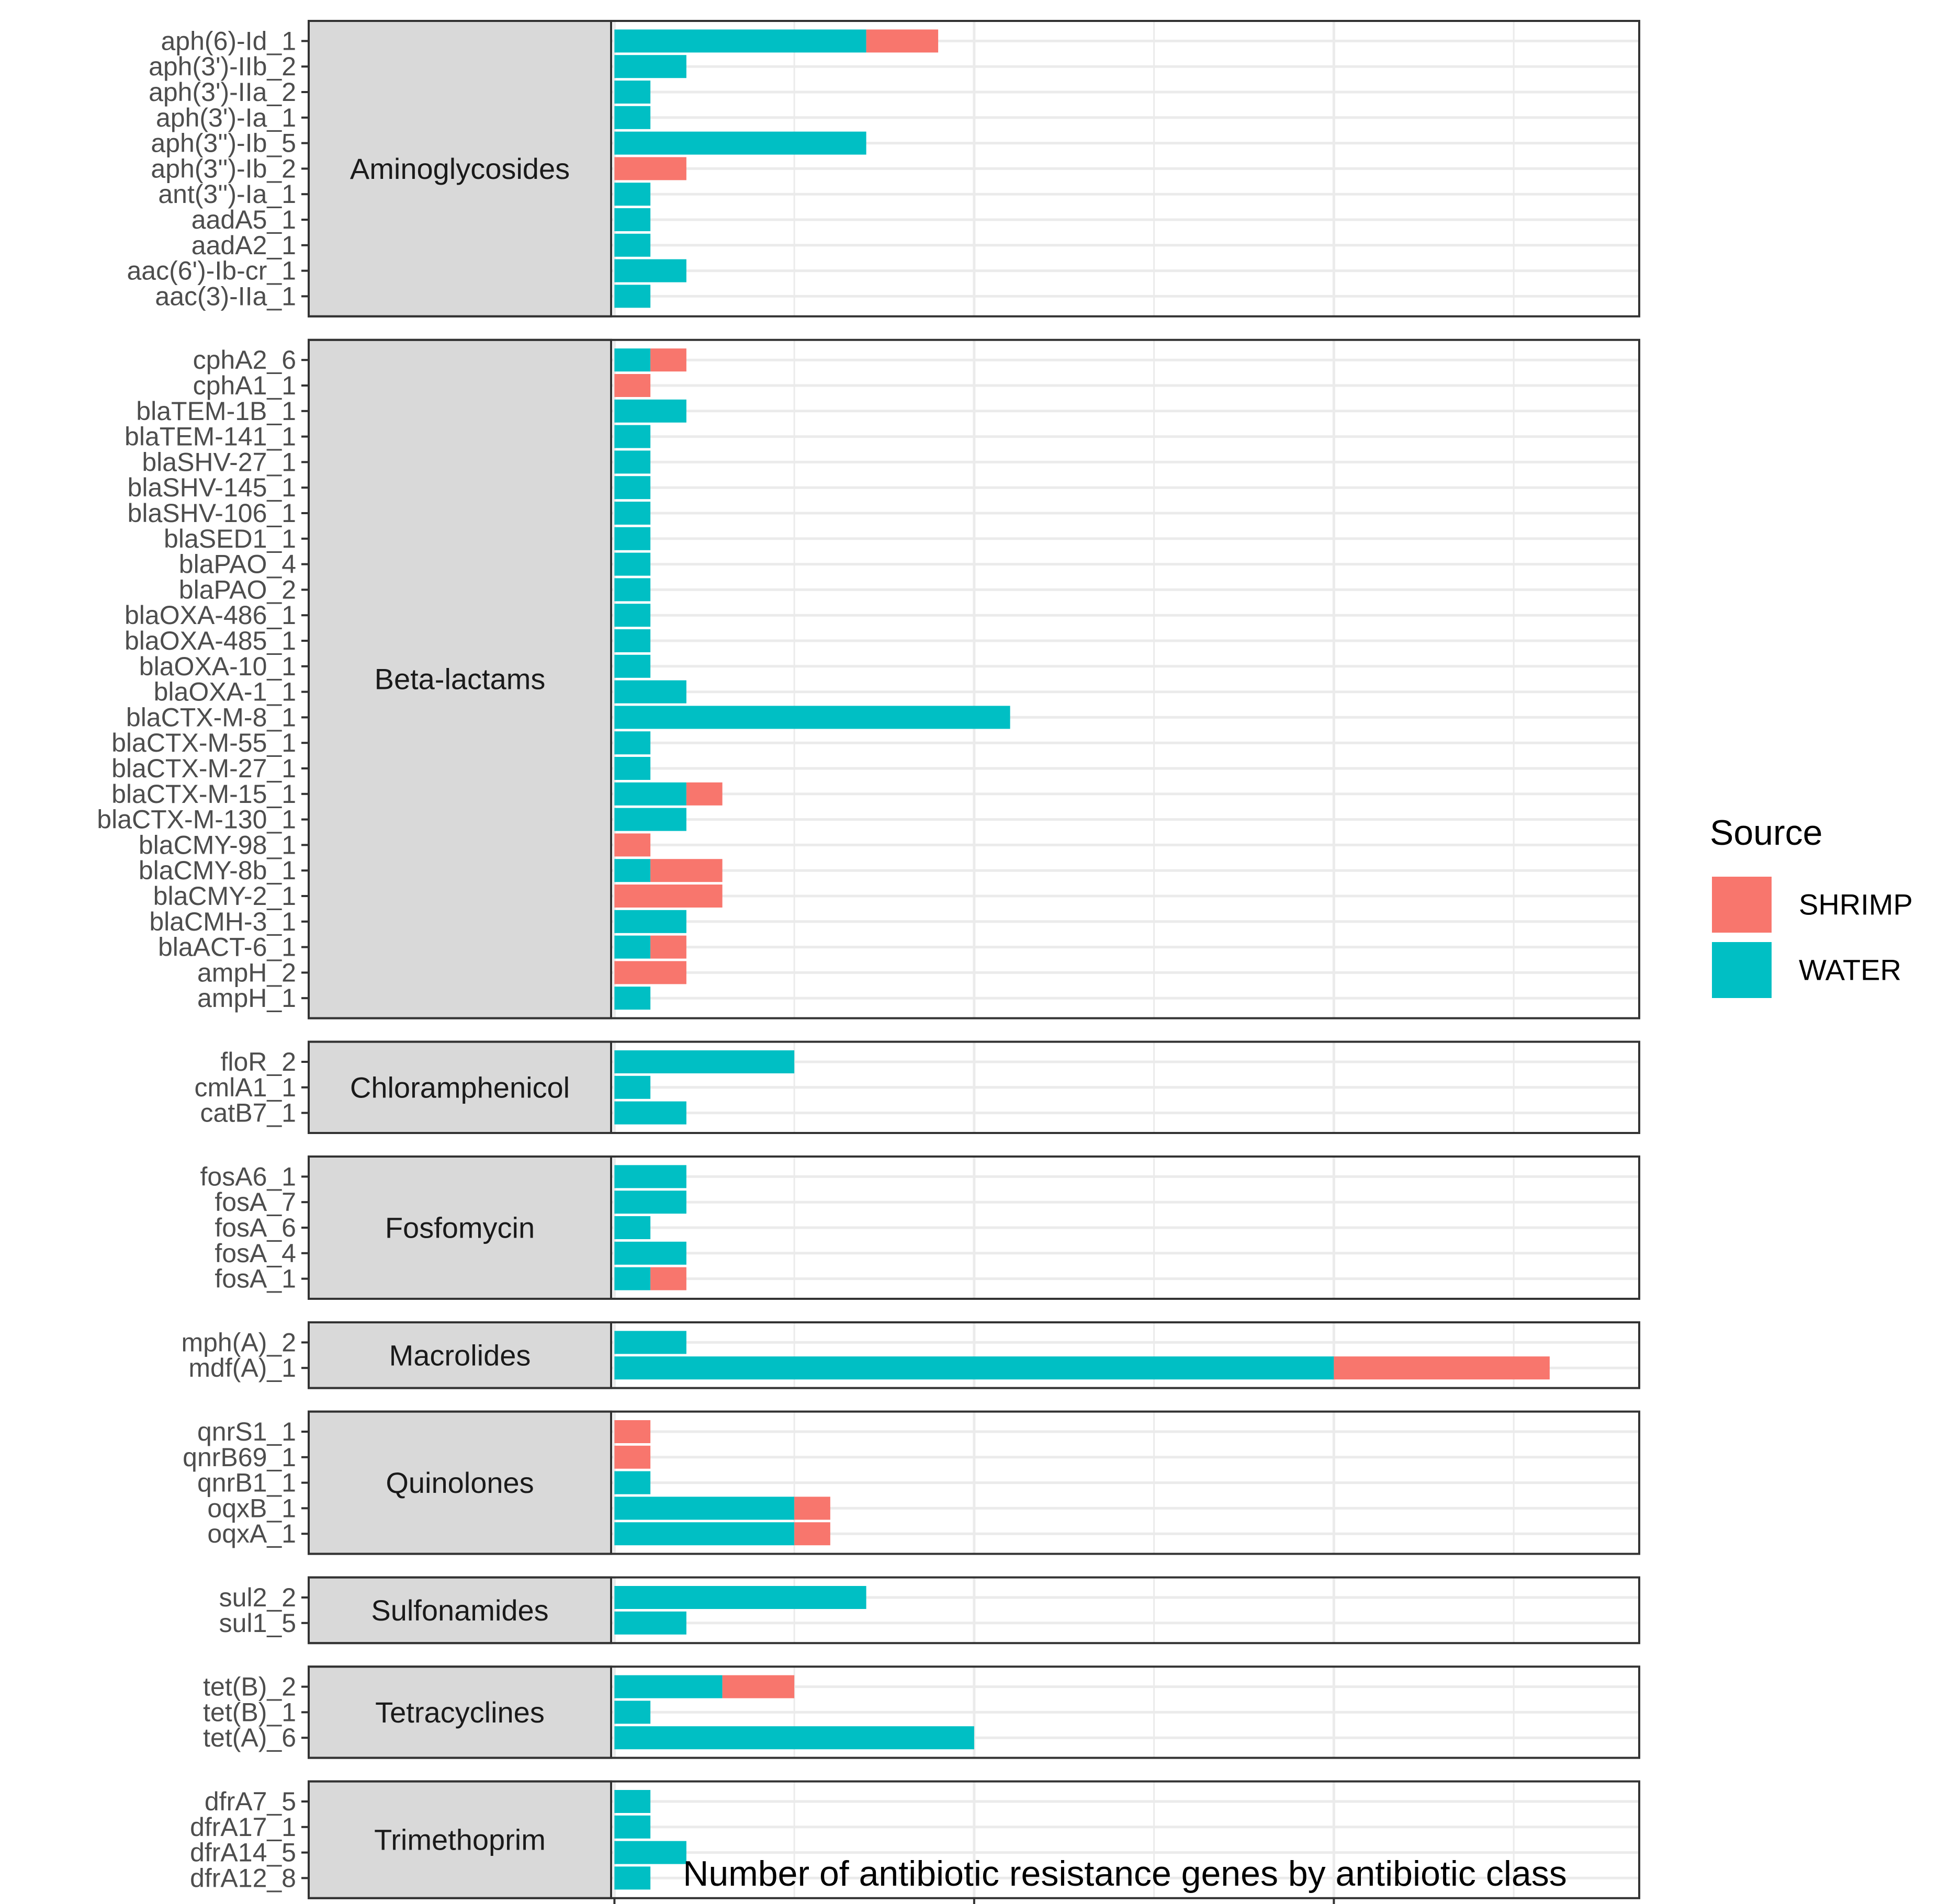 The image size is (1950, 1904). What do you see at coordinates (222, 92) in the screenshot?
I see `gene-label: aph(3')-IIa_2` at bounding box center [222, 92].